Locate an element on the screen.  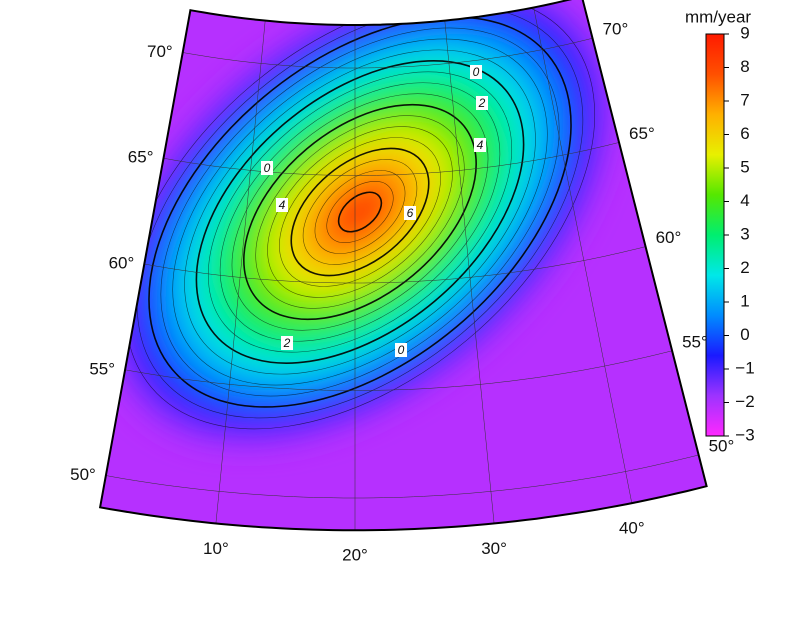
colorbar-tick-label: 8 is located at coordinates (744, 66).